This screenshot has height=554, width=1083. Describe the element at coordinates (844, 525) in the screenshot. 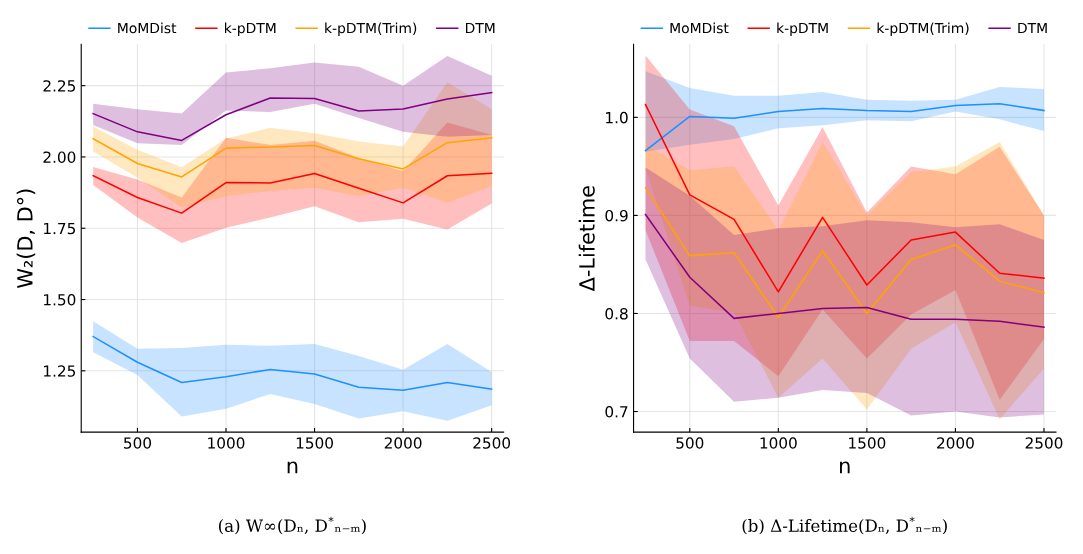

I see `text: (b) Δ-Lifetime(Dₙ, D$^{*}$ₙ₋ₘ)` at that location.